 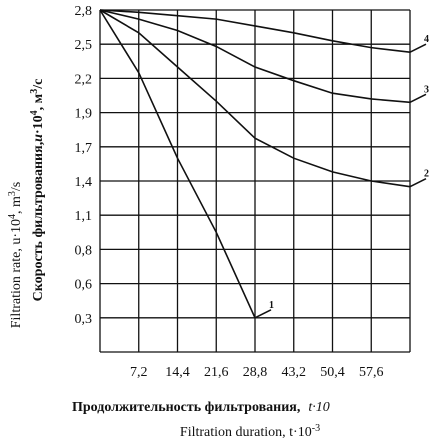 I want to click on x-axis-label-ru: Продолжительность фильтрования, t·10, so click(x=201, y=407).